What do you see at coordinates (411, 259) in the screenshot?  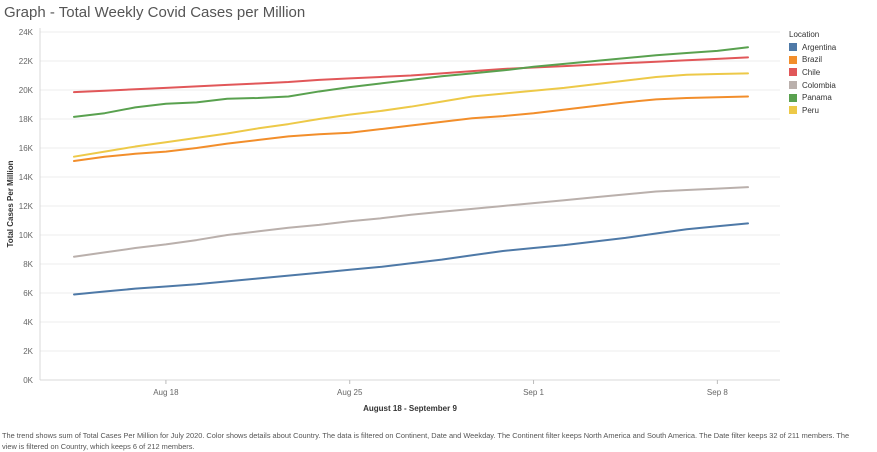 I see `series-line-argentina` at bounding box center [411, 259].